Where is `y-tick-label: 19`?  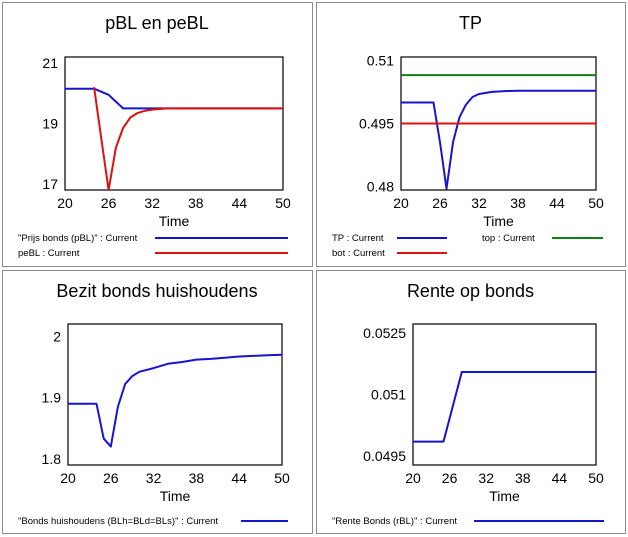 y-tick-label: 19 is located at coordinates (50, 124).